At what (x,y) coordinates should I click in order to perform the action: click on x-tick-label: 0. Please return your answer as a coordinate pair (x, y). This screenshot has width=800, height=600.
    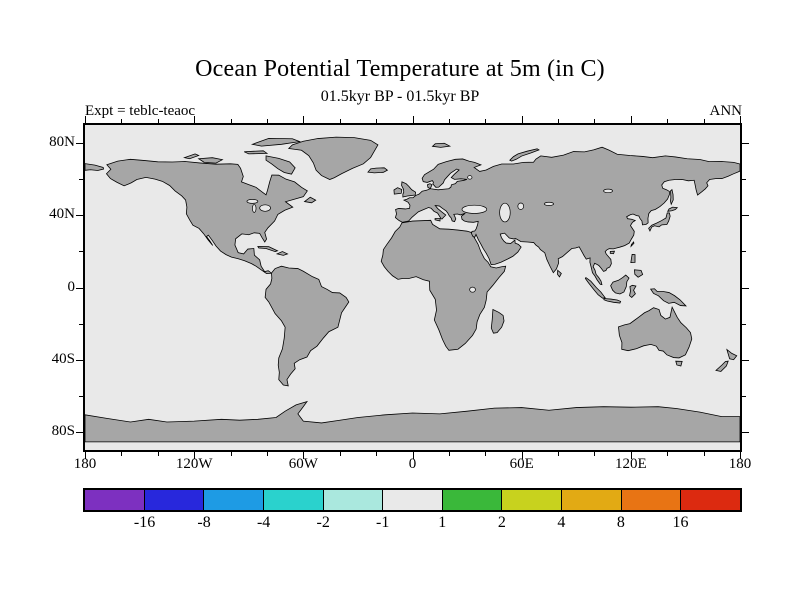
    Looking at the image, I should click on (412, 464).